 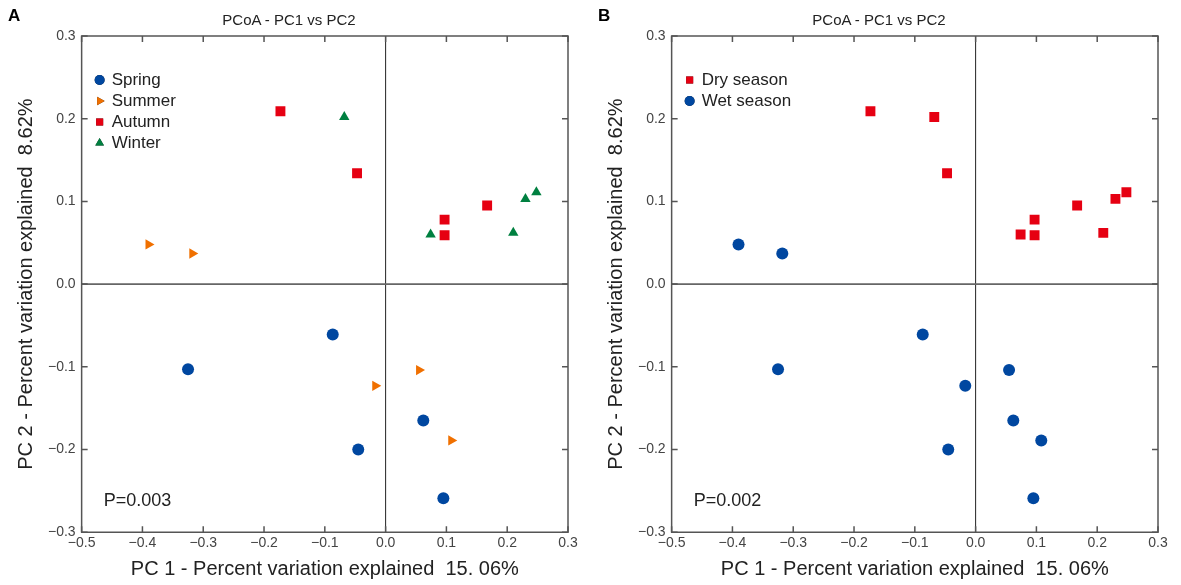 I want to click on text: A, so click(x=14, y=16).